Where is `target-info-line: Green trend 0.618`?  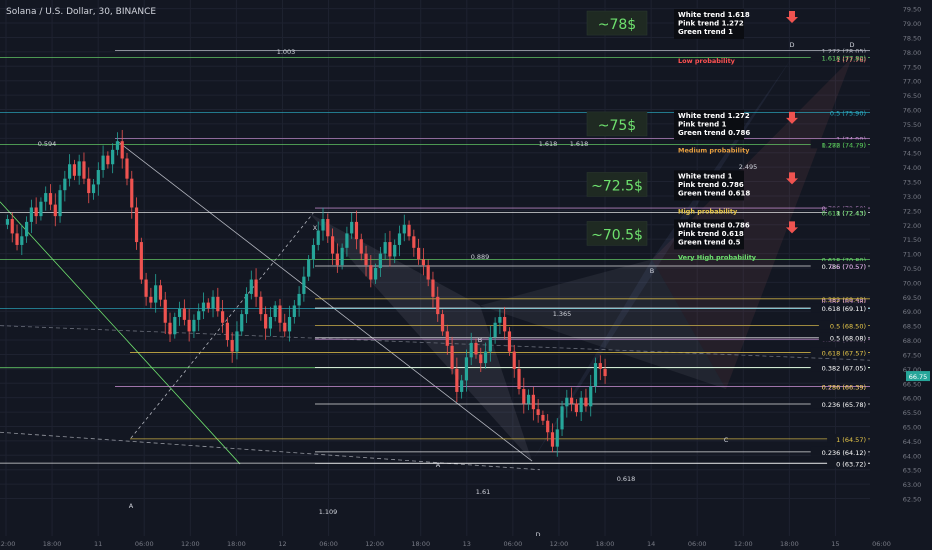
target-info-line: Green trend 0.618 is located at coordinates (714, 193).